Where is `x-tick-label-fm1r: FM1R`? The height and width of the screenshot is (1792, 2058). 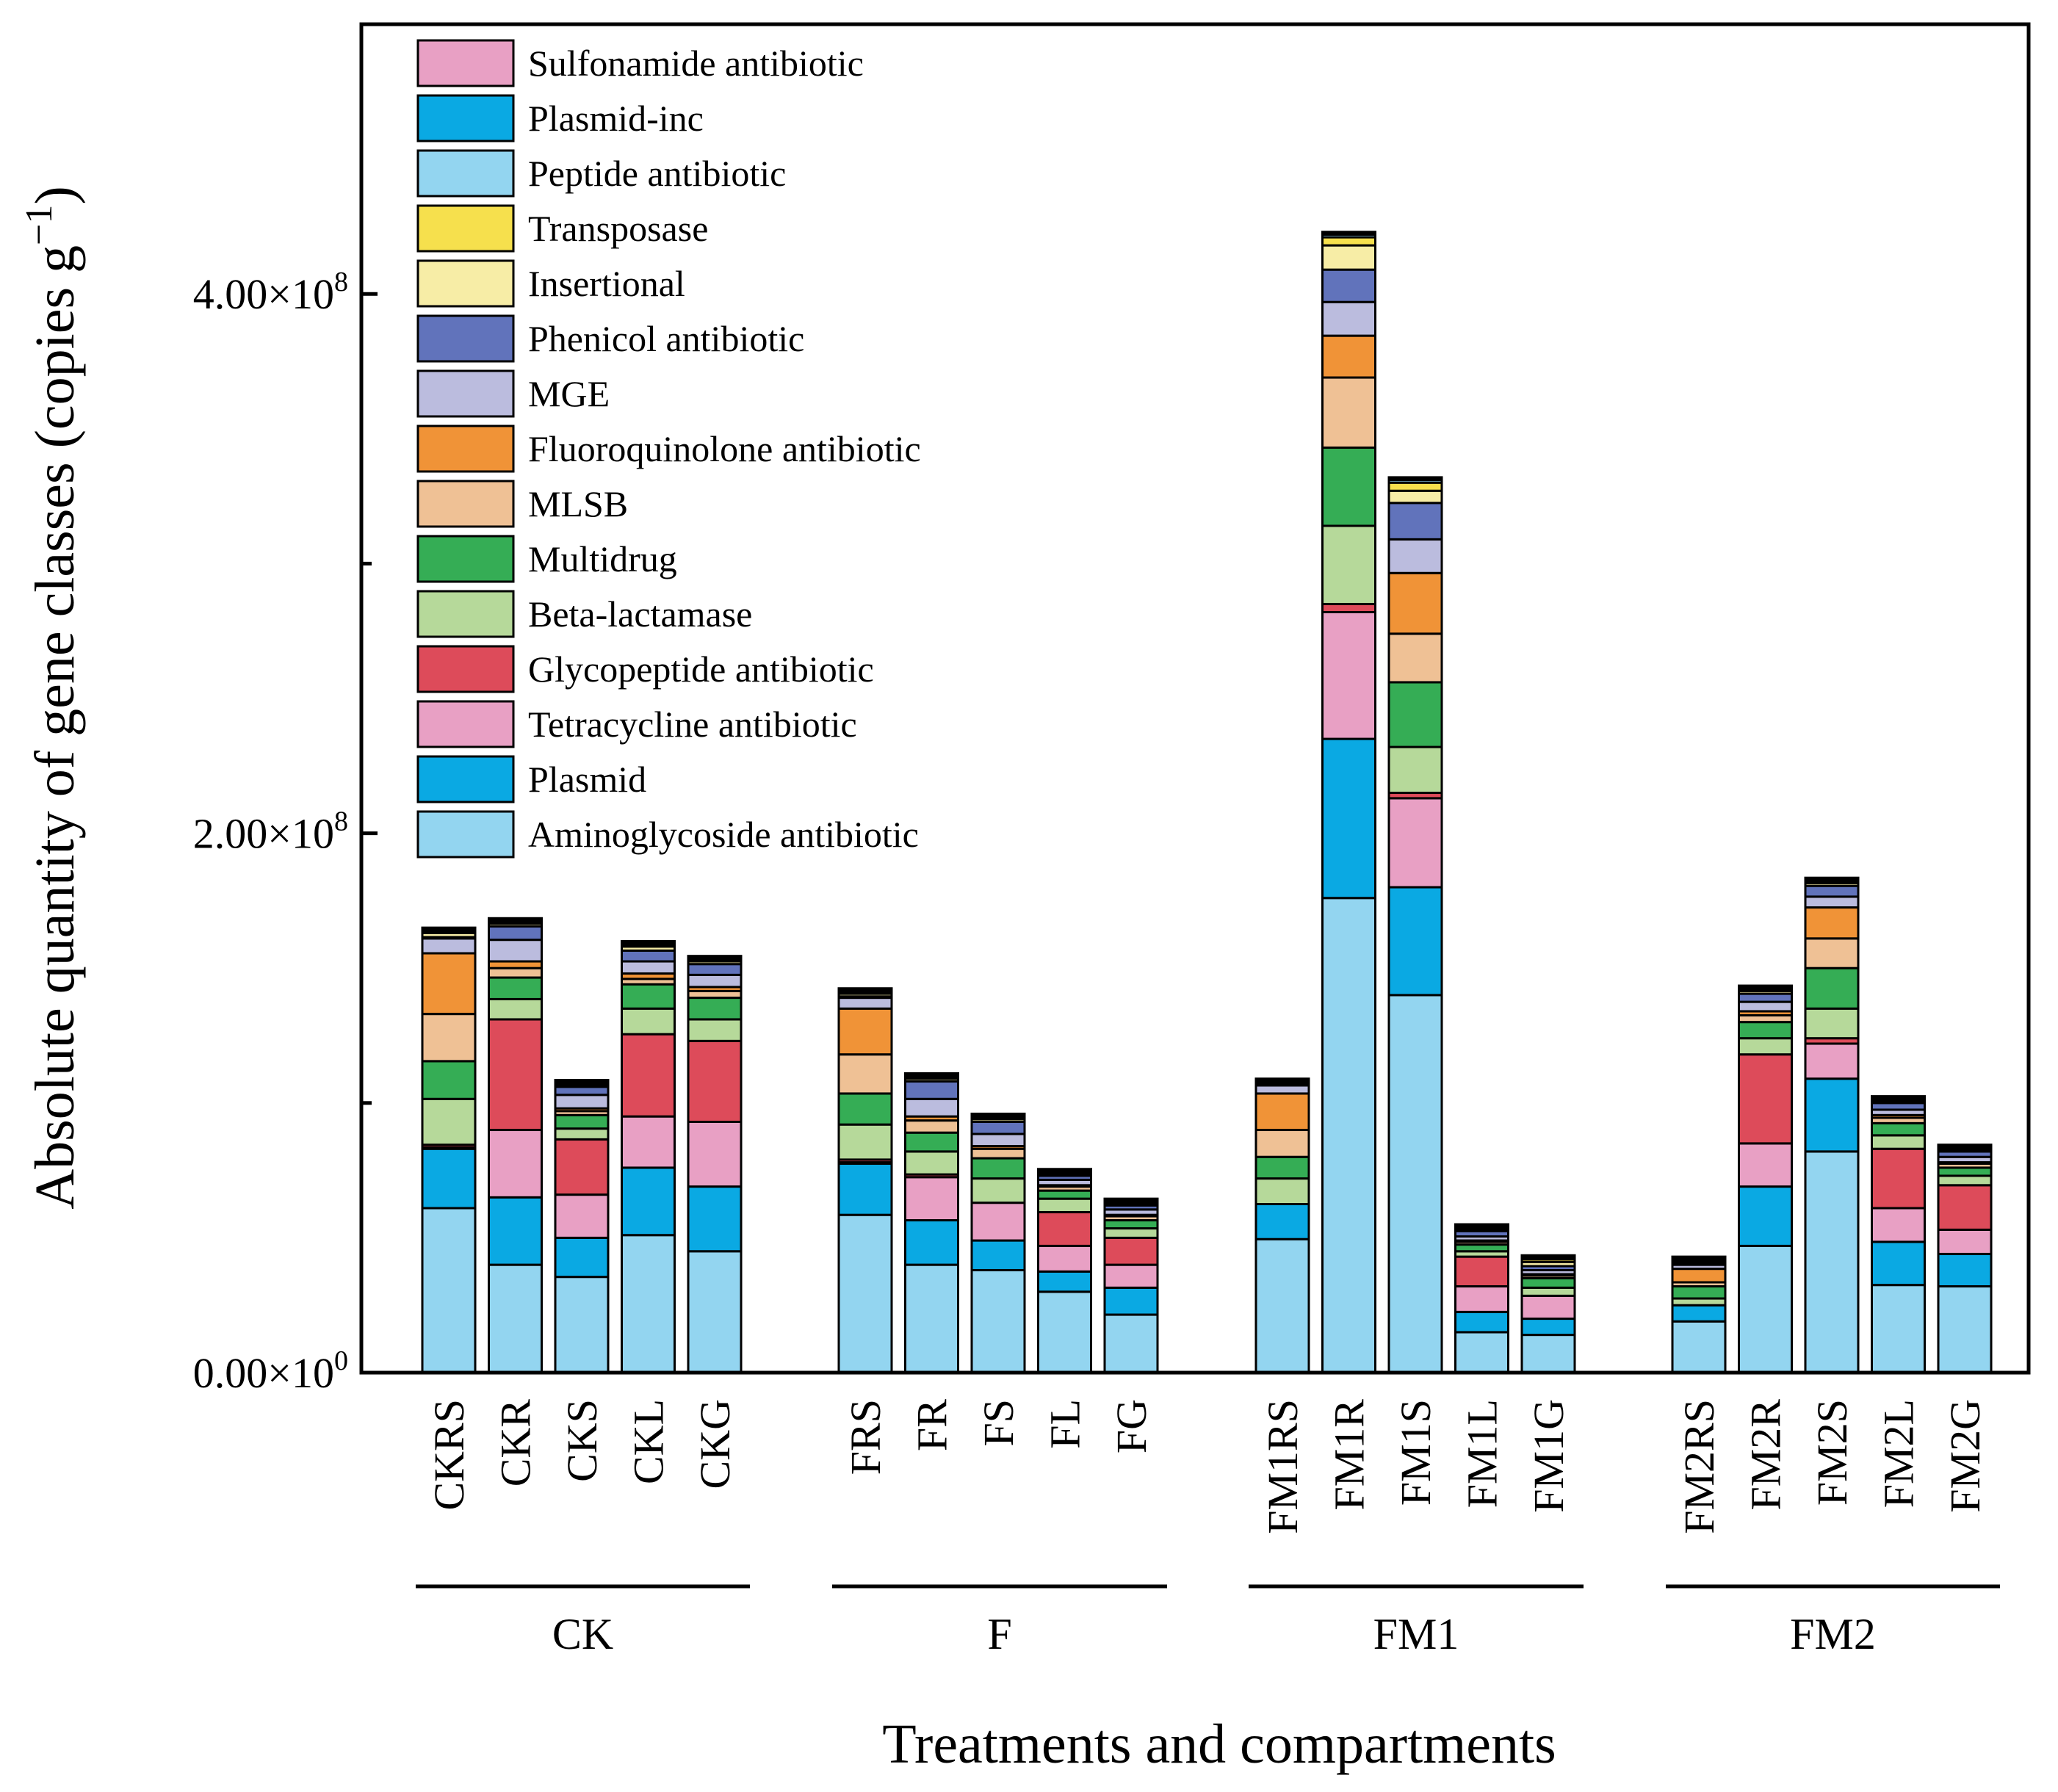 x-tick-label-fm1r: FM1R is located at coordinates (1349, 1455).